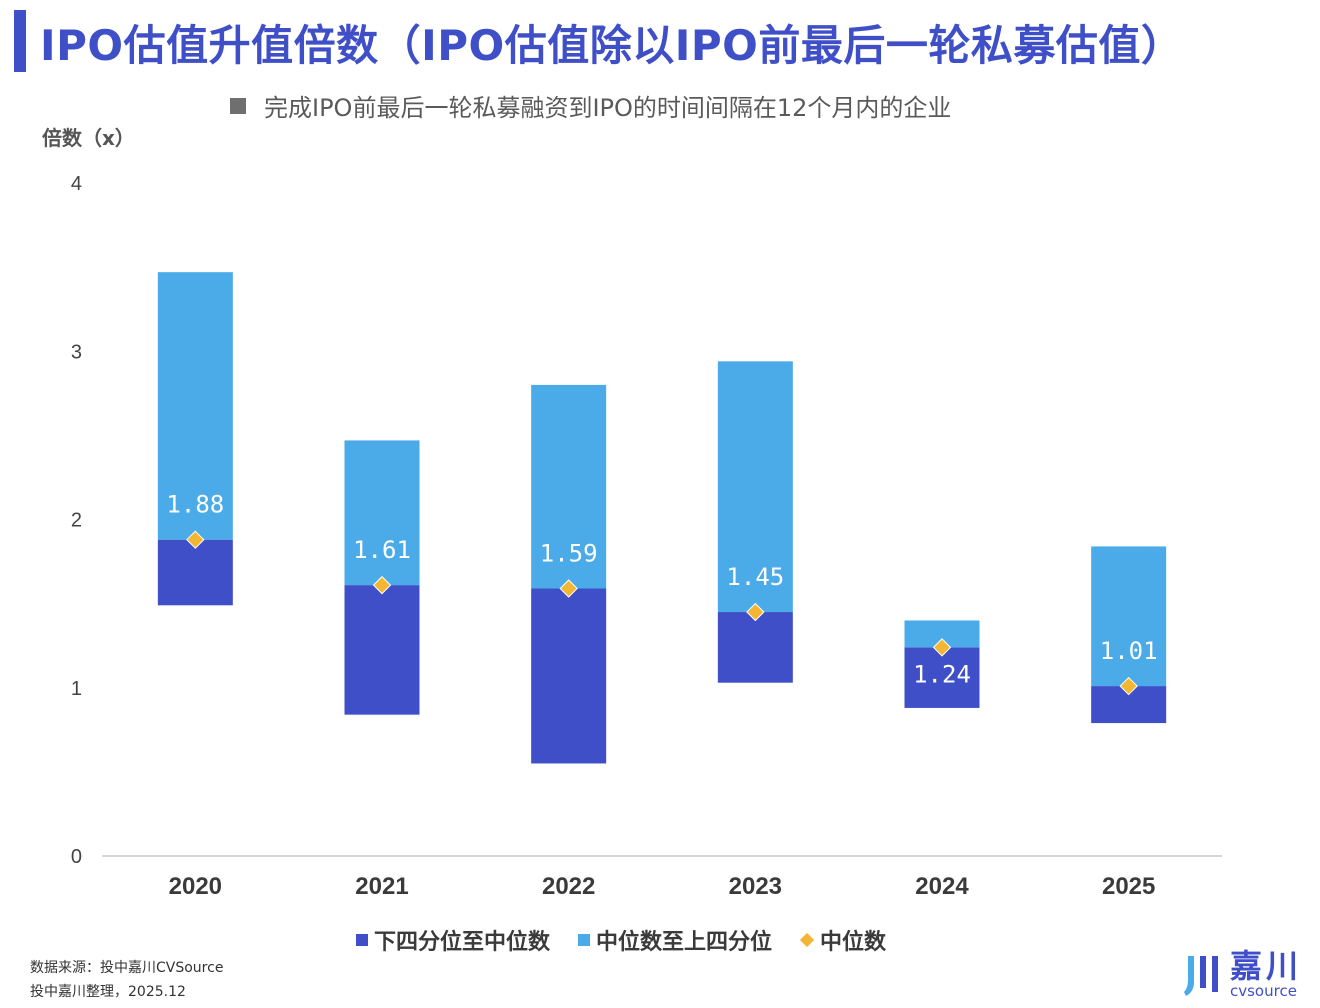  What do you see at coordinates (462, 942) in the screenshot?
I see `legend-label-lower: 下四分位至中位数` at bounding box center [462, 942].